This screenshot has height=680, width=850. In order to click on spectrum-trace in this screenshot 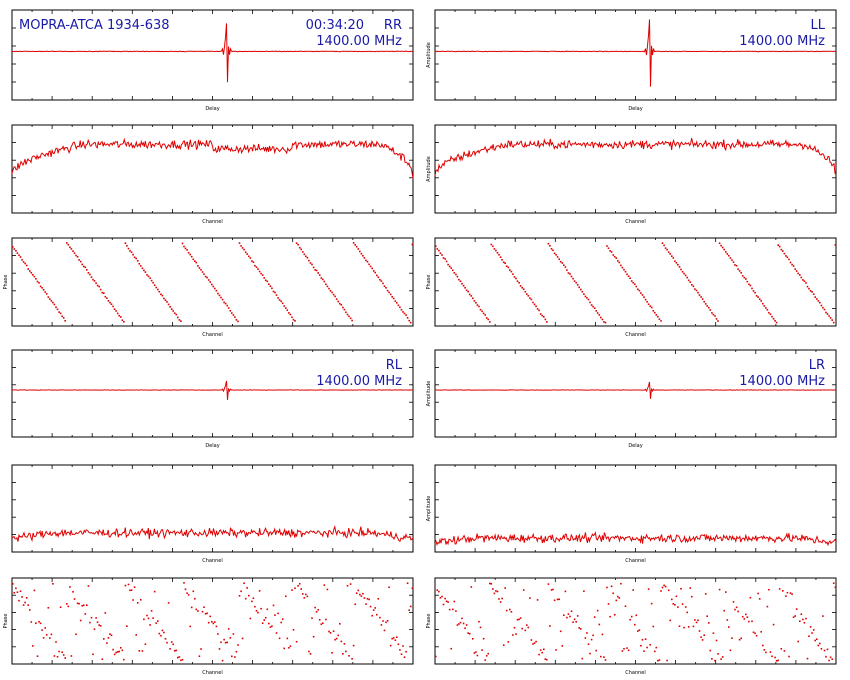, I will do `click(212, 534)`.